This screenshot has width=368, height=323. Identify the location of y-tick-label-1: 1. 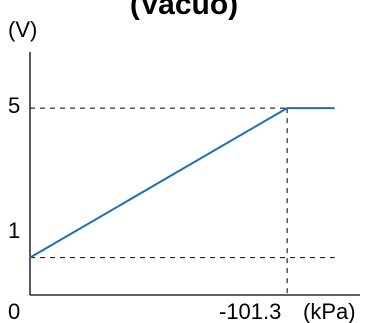
(14, 230).